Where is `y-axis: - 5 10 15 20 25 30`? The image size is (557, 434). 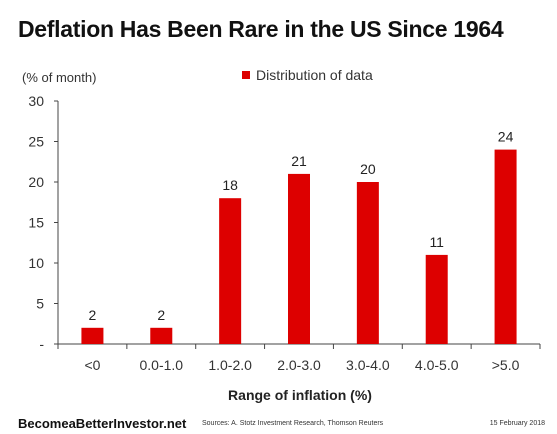 y-axis: - 5 10 15 20 25 30 is located at coordinates (43, 222).